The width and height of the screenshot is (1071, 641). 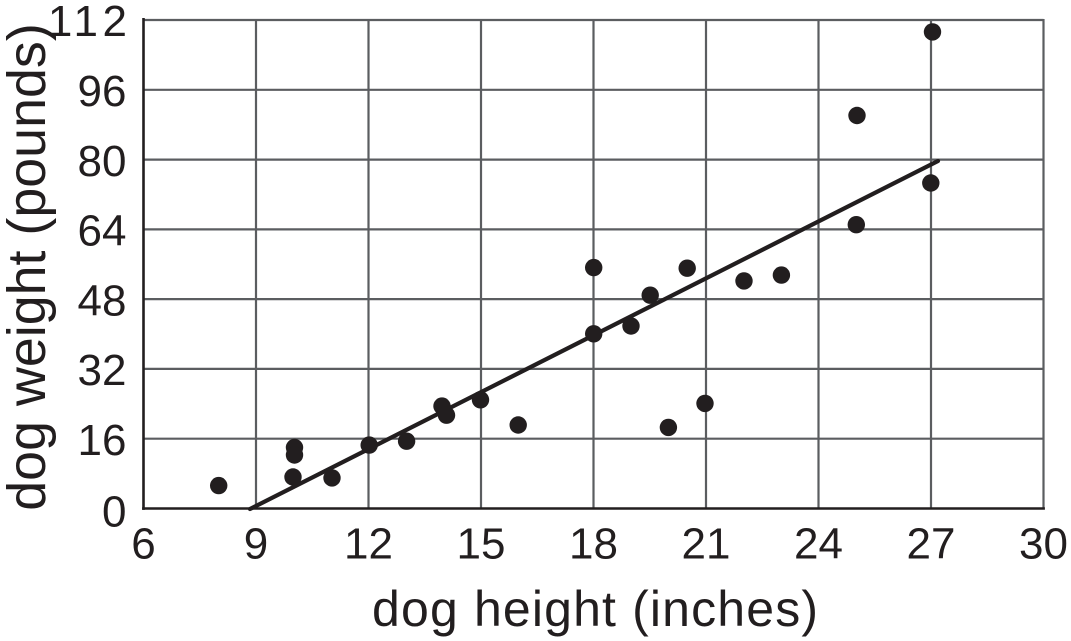 I want to click on svg-text: dog height (inches), so click(x=595, y=609).